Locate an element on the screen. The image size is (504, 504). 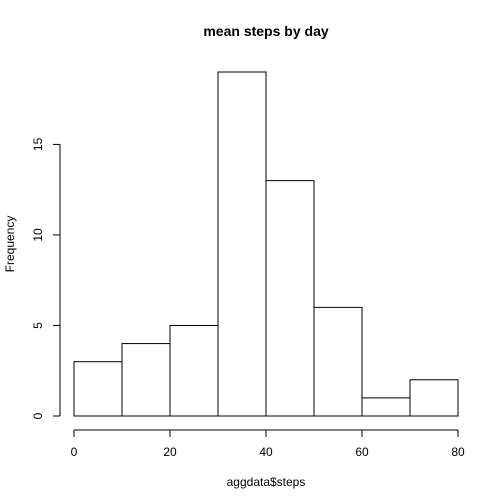
y-tick-label: 0 is located at coordinates (38, 415).